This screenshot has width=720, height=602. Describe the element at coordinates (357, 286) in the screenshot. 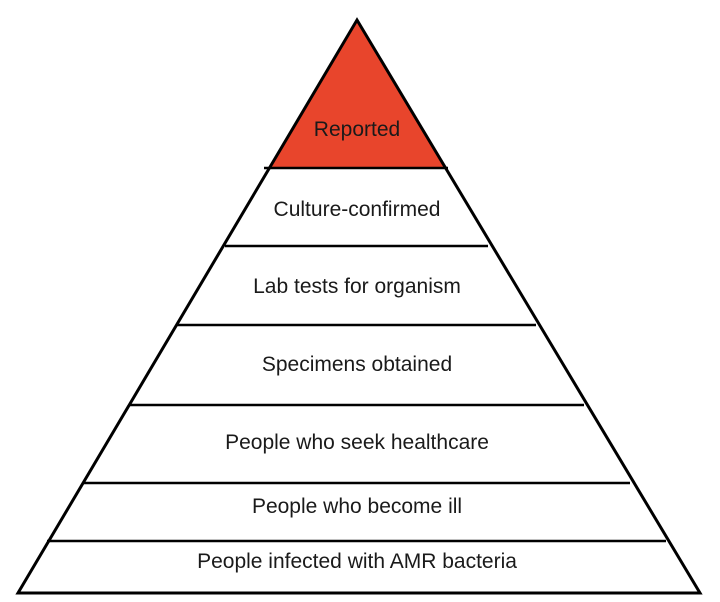

I see `tier-label-lab-tests: Lab tests for organism` at that location.